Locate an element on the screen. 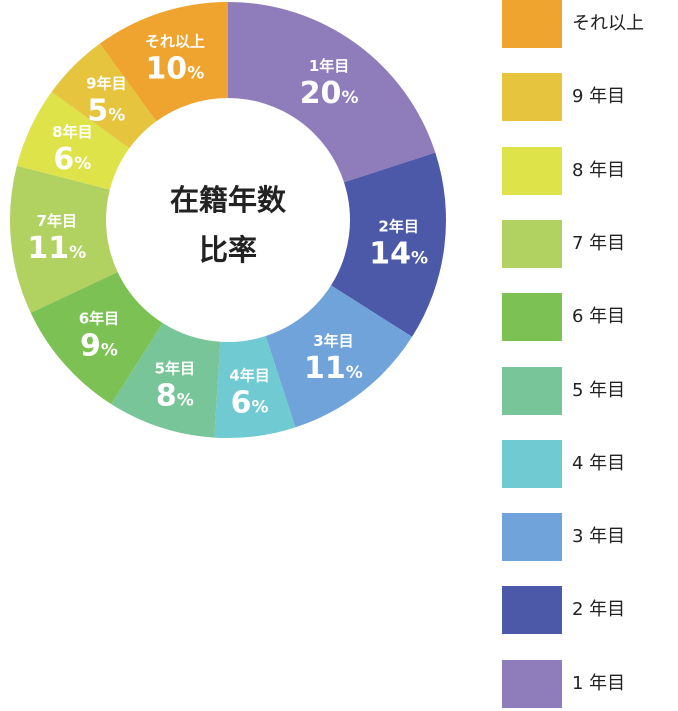 This screenshot has height=711, width=678. legend-label: 5 年目 is located at coordinates (599, 390).